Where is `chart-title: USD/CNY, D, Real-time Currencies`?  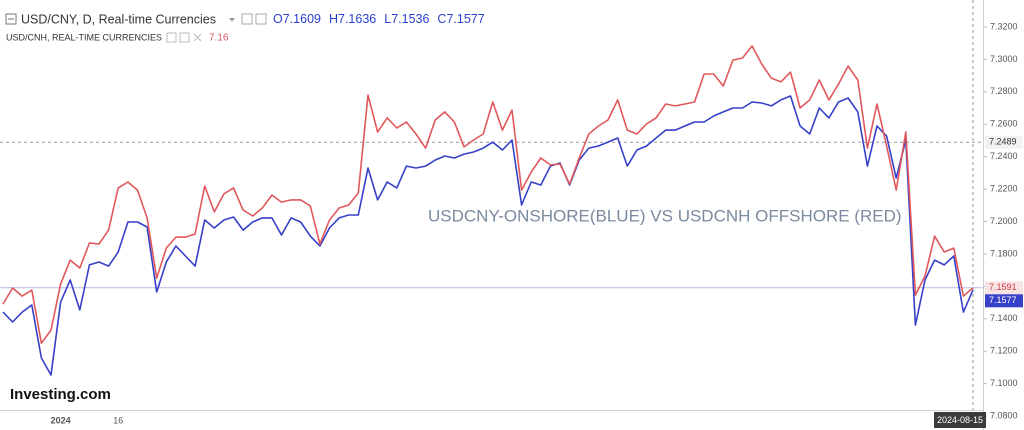
chart-title: USD/CNY, D, Real-time Currencies is located at coordinates (118, 19).